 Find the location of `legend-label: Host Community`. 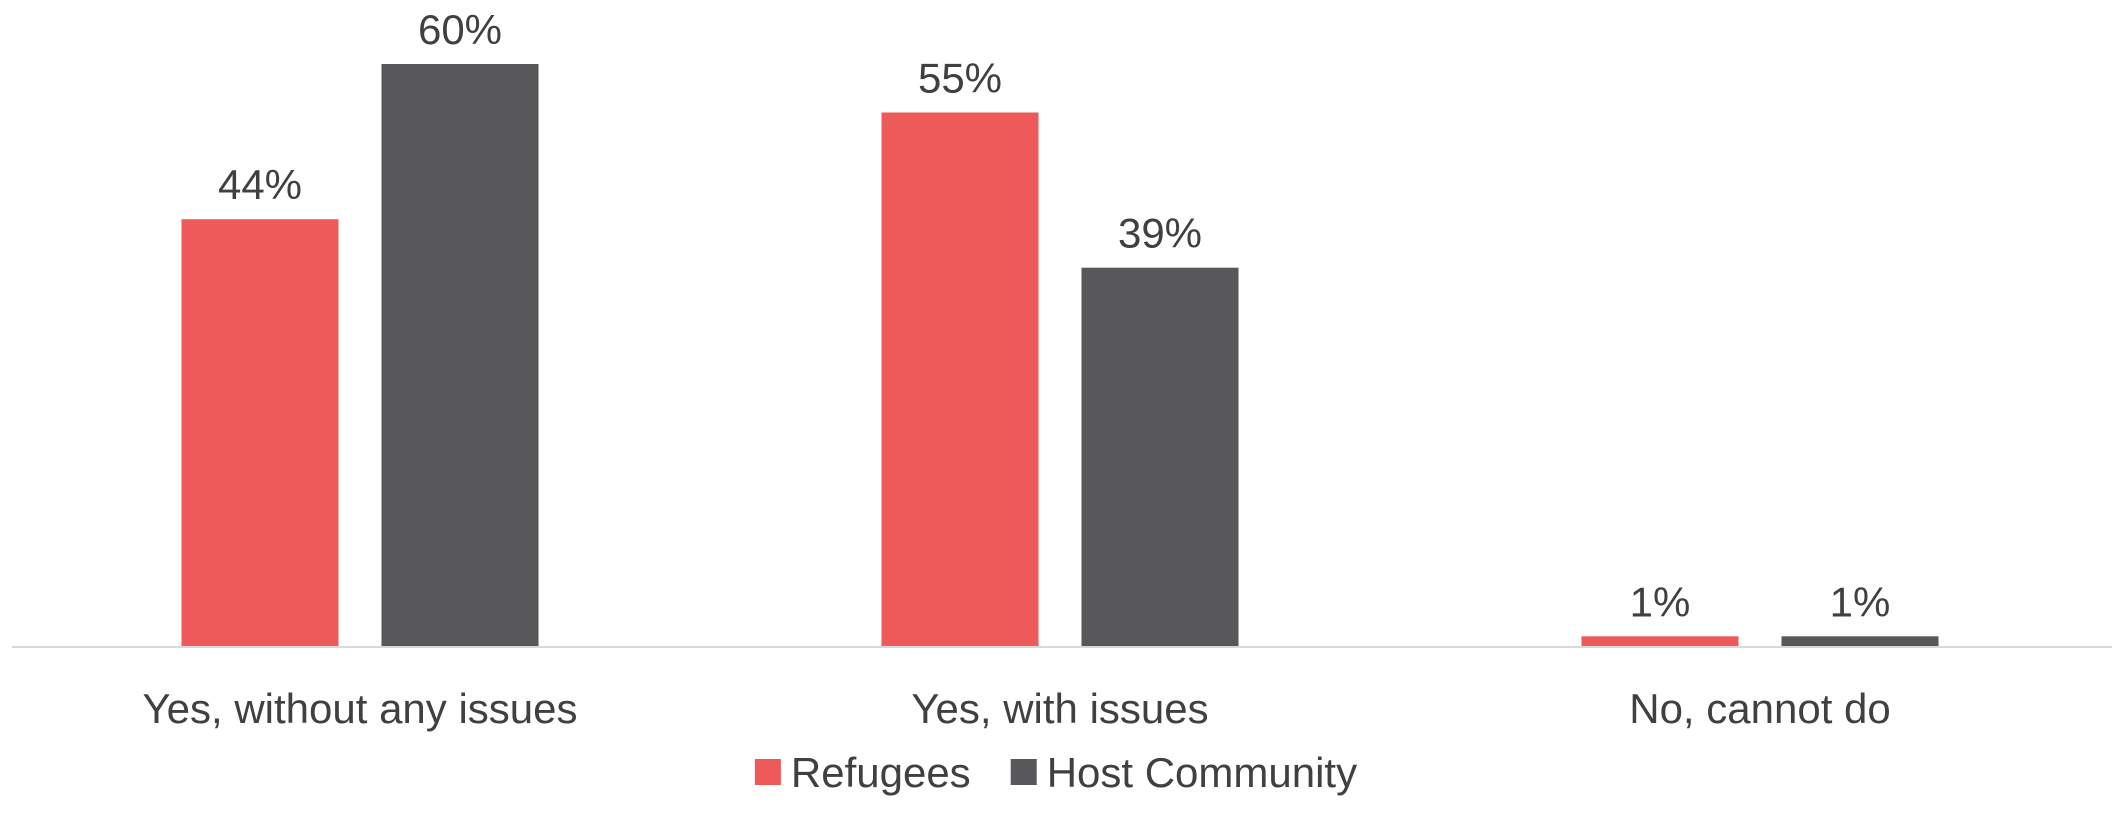

legend-label: Host Community is located at coordinates (1202, 772).